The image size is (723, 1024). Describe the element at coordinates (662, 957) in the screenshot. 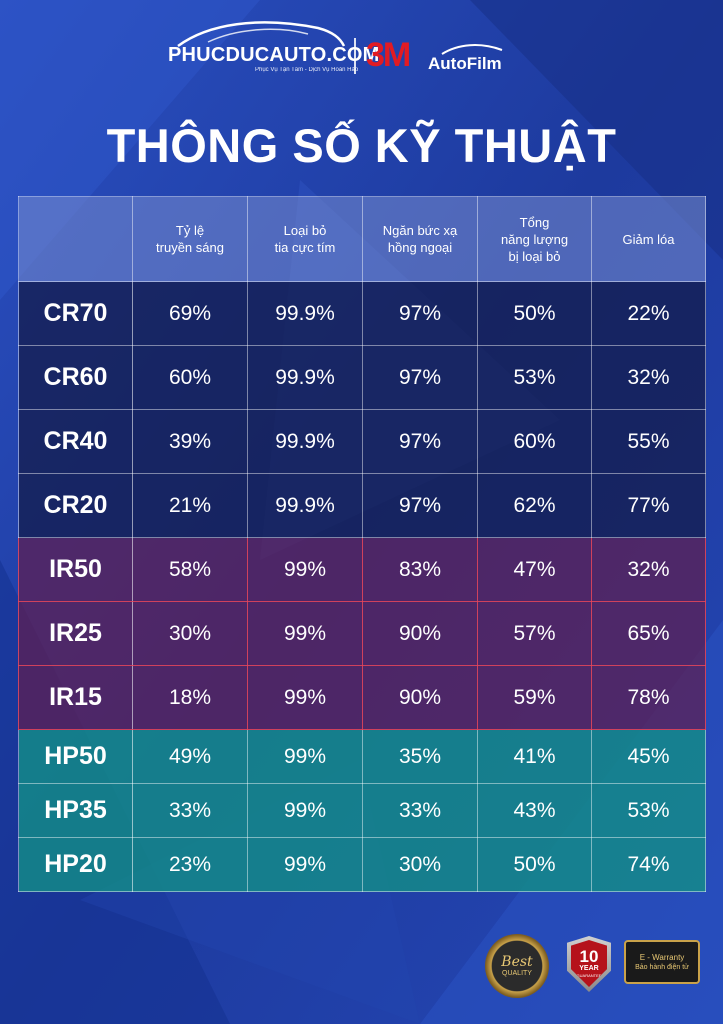

I see `e-warranty-title: E - Warranty` at that location.